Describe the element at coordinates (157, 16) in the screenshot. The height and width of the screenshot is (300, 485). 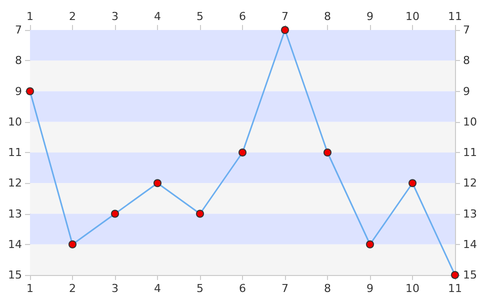
I see `x2-tick-label: 4` at that location.